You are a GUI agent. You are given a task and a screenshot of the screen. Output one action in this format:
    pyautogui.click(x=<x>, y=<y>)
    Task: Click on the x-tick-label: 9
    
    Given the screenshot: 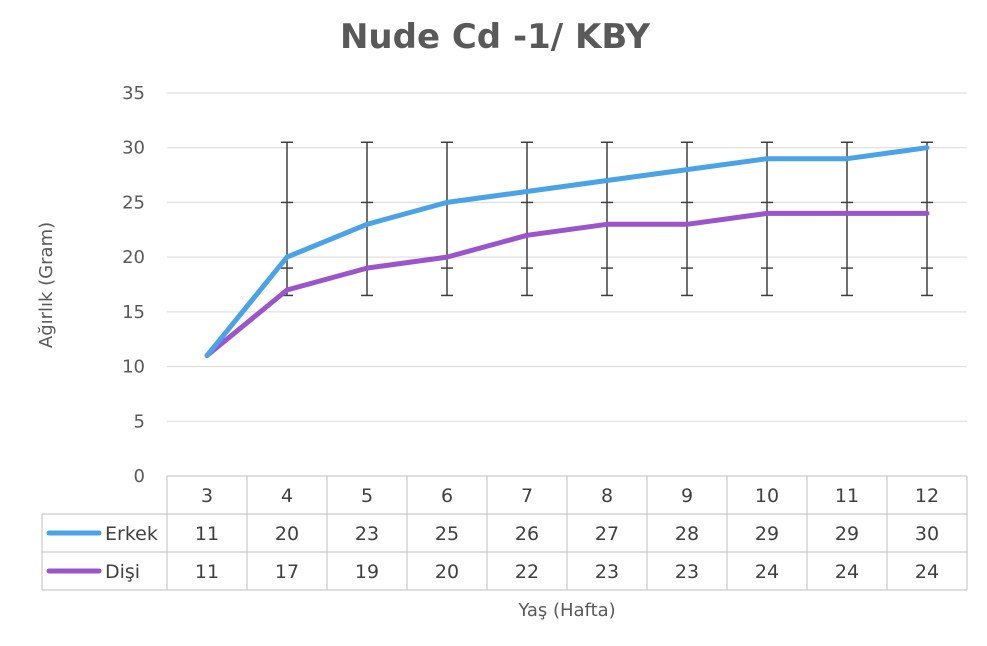 What is the action you would take?
    pyautogui.click(x=687, y=496)
    